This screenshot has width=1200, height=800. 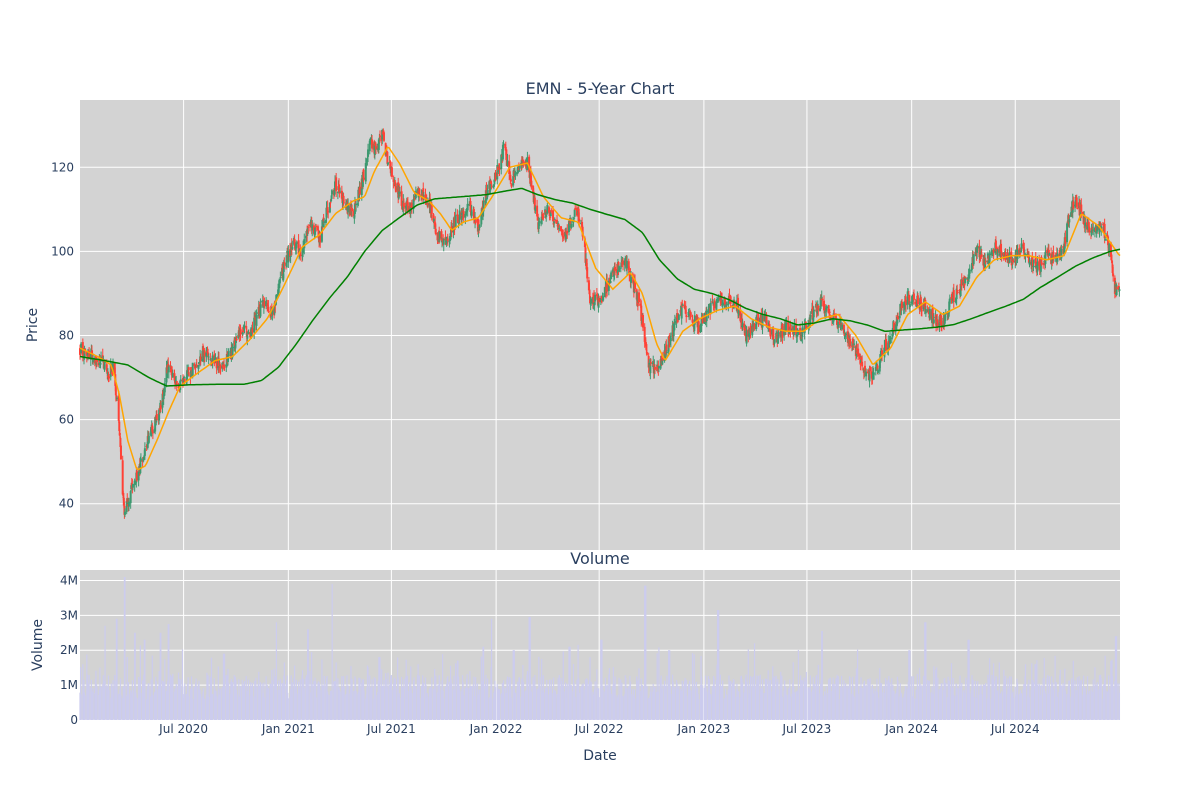 I want to click on price-y-tick: 40, so click(x=66, y=504).